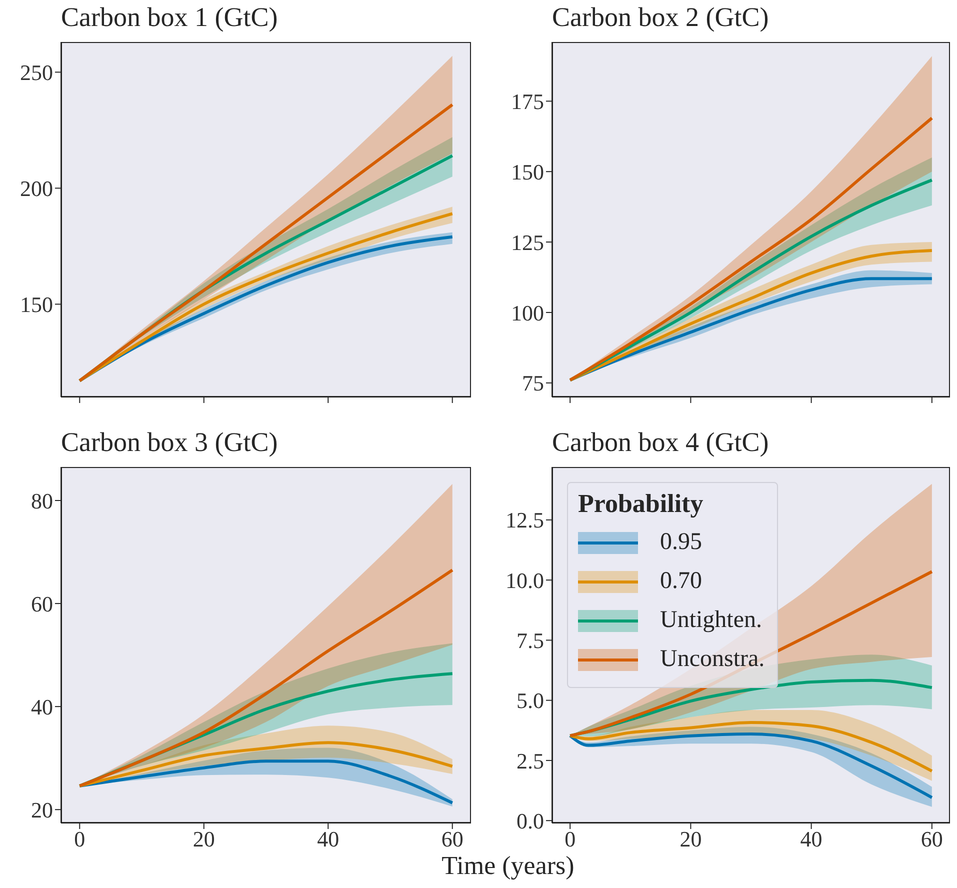 The image size is (957, 888). What do you see at coordinates (169, 442) in the screenshot?
I see `chart-title: Carbon box 3 (GtC)` at bounding box center [169, 442].